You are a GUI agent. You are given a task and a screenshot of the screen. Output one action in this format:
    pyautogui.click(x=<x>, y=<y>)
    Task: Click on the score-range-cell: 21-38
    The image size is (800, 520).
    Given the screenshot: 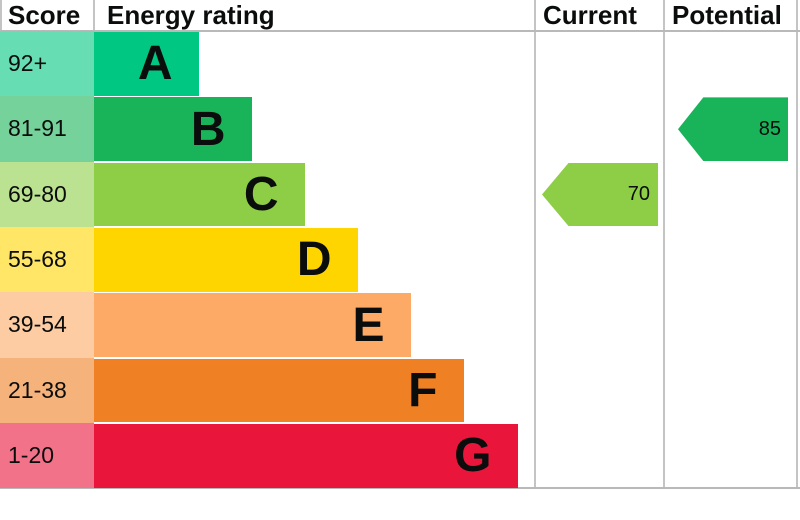 What is the action you would take?
    pyautogui.click(x=47, y=390)
    